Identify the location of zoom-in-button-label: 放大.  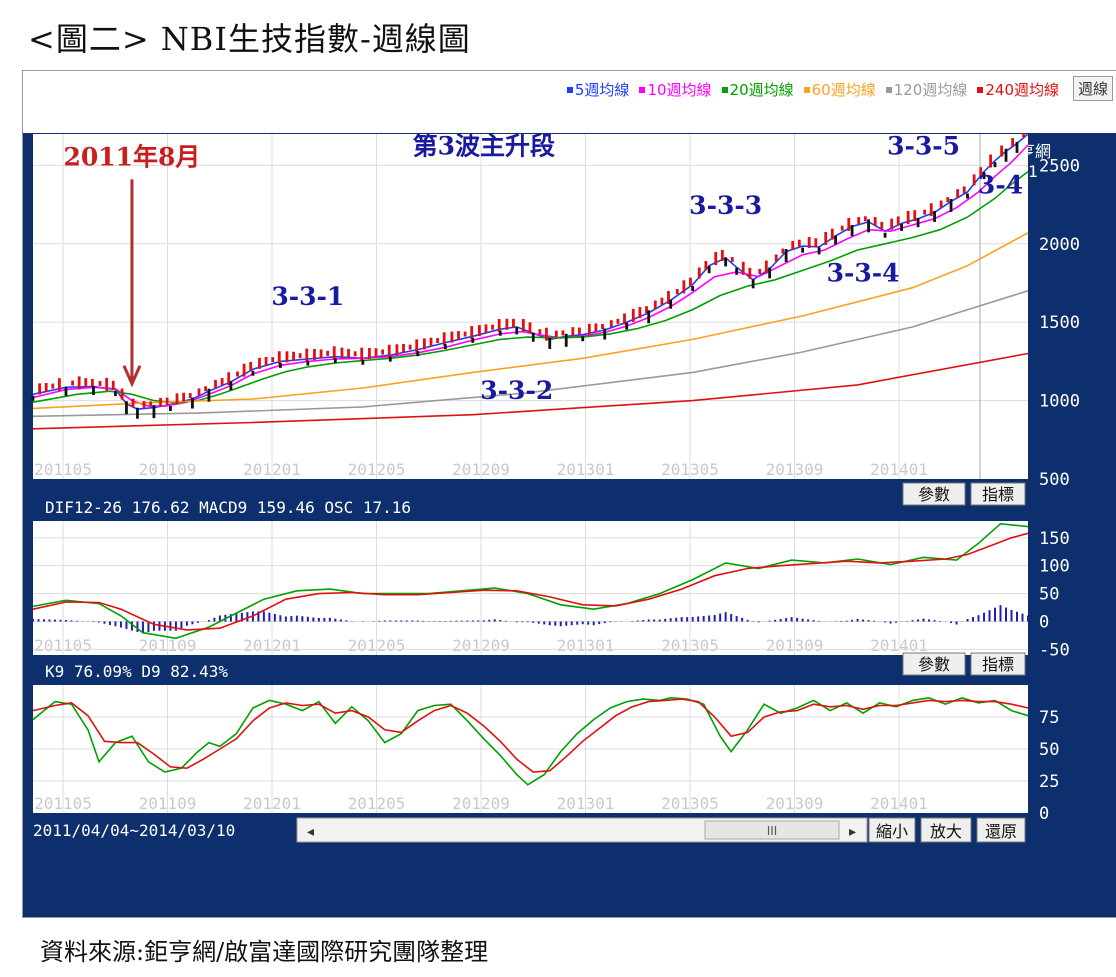
(946, 831).